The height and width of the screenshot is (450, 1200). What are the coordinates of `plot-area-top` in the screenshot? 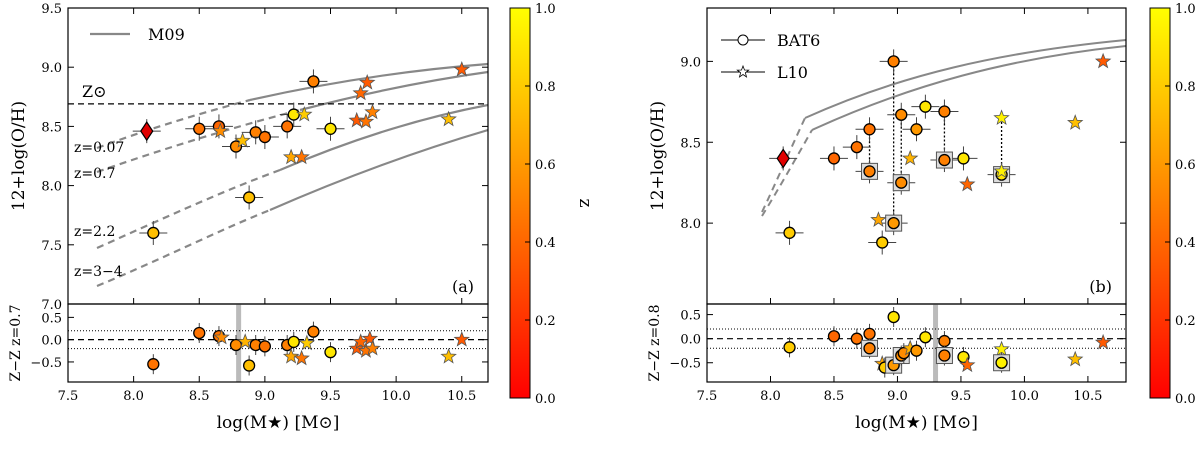 It's located at (943, 147).